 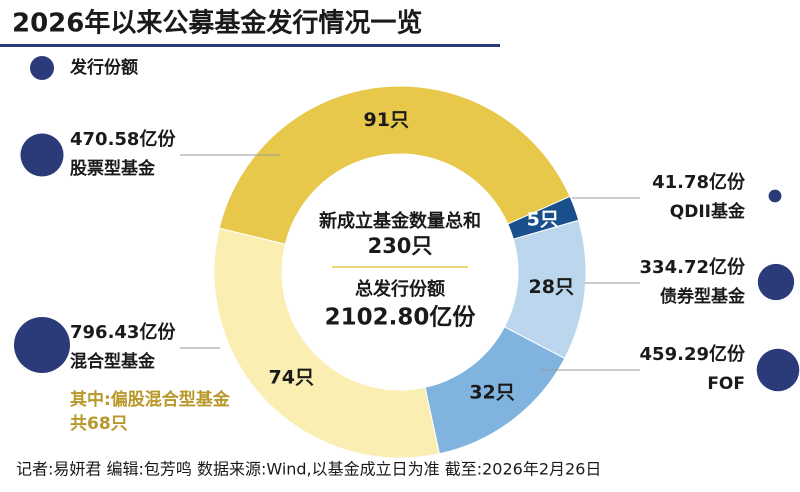 What do you see at coordinates (551, 287) in the screenshot?
I see `slice-label: 28只` at bounding box center [551, 287].